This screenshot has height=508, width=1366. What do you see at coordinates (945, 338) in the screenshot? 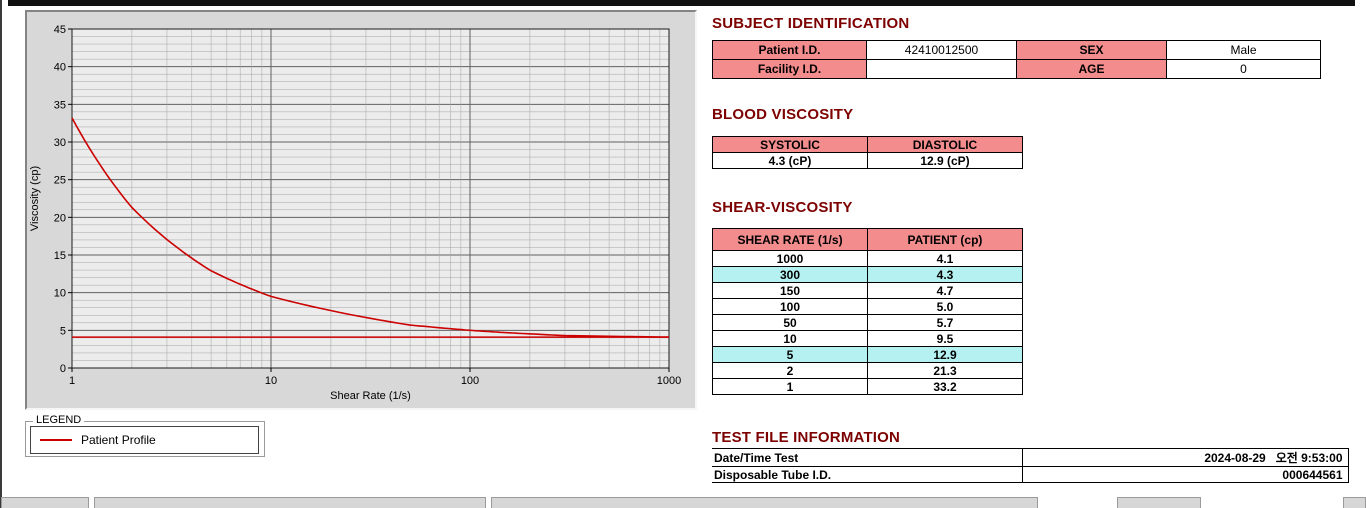
I see `patient-viscosity-cell: 9.5` at bounding box center [945, 338].